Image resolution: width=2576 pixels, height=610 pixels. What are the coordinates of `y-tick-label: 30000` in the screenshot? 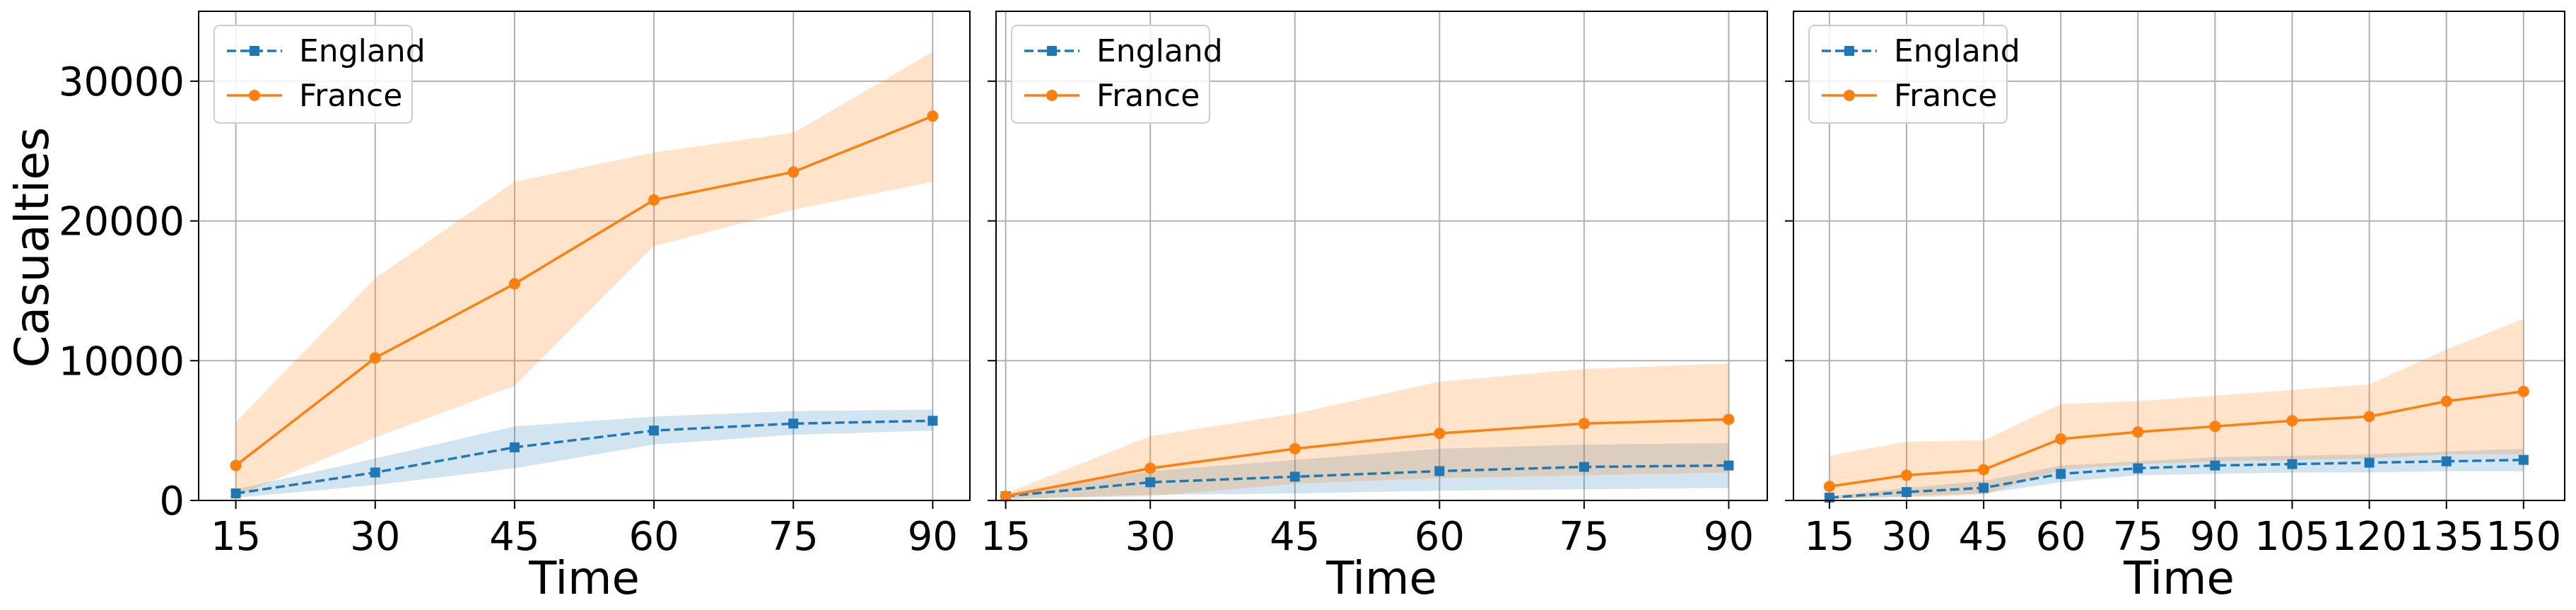 It's located at (122, 82).